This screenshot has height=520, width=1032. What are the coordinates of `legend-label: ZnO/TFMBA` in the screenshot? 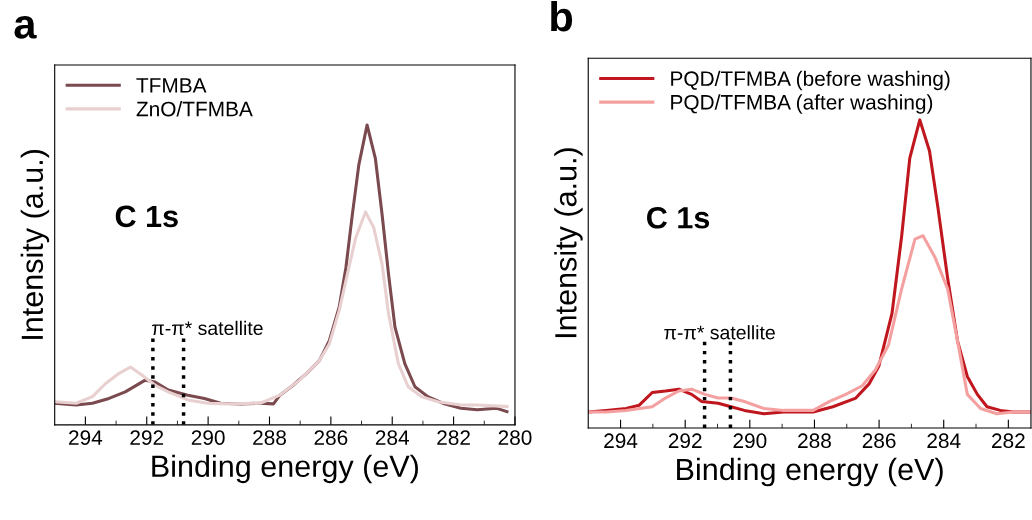 It's located at (194, 109).